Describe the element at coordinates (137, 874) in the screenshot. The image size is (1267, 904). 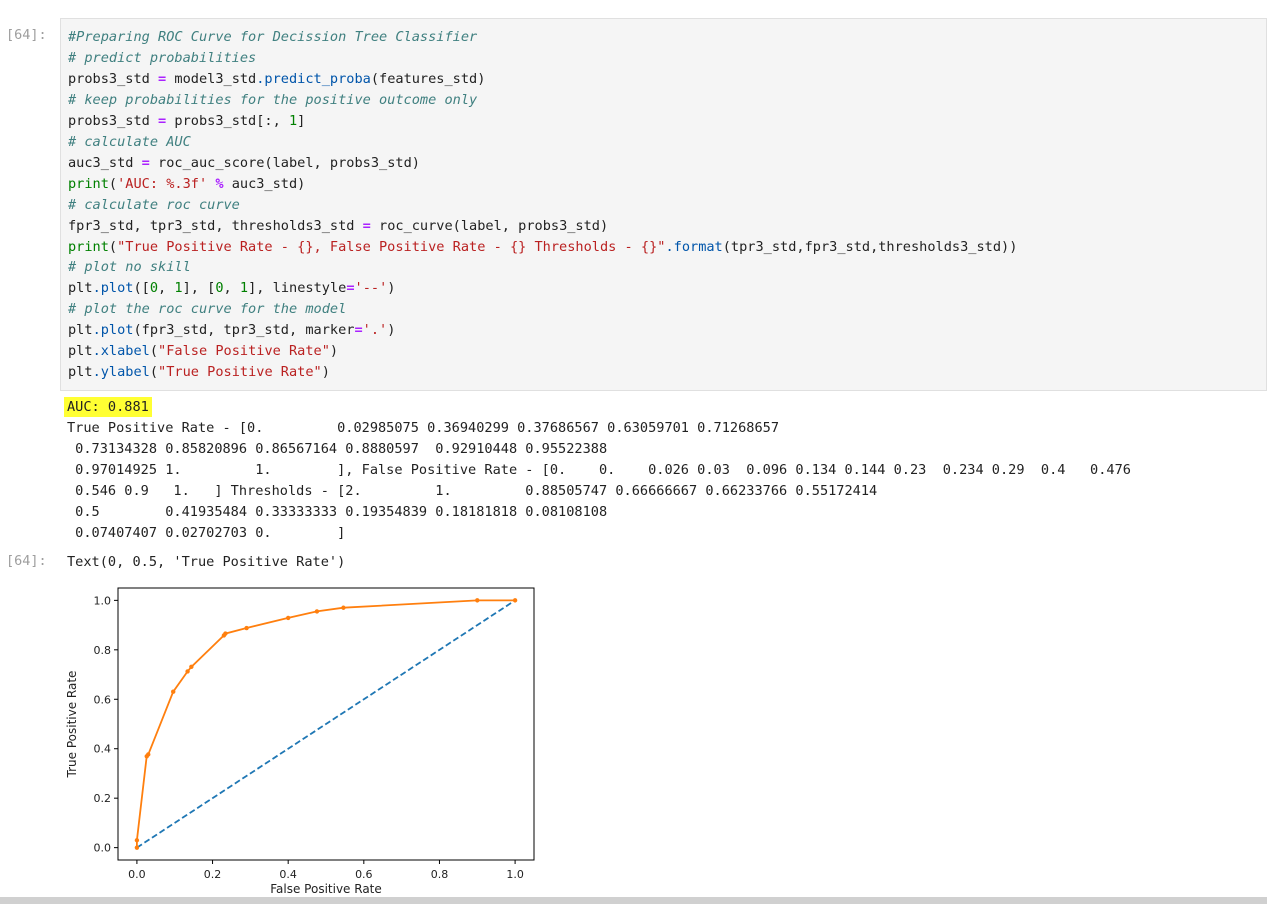
I see `x-tick-label: 0.0` at that location.